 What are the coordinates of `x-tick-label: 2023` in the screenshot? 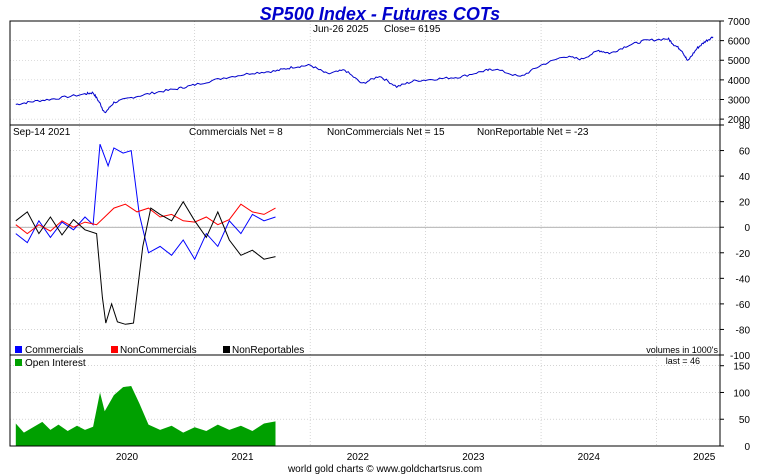 It's located at (473, 457).